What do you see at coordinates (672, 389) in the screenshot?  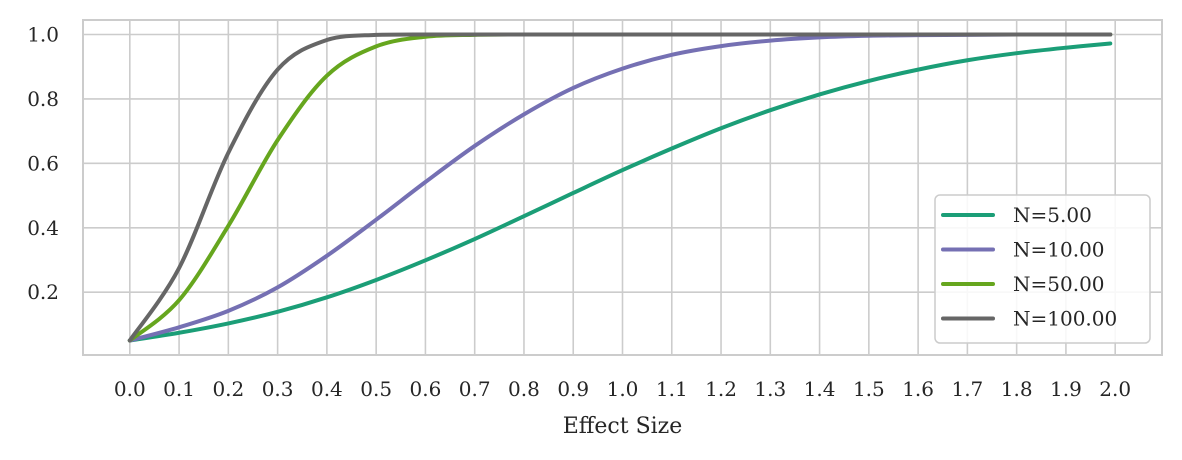 I see `x-tick-label: 1.1` at bounding box center [672, 389].